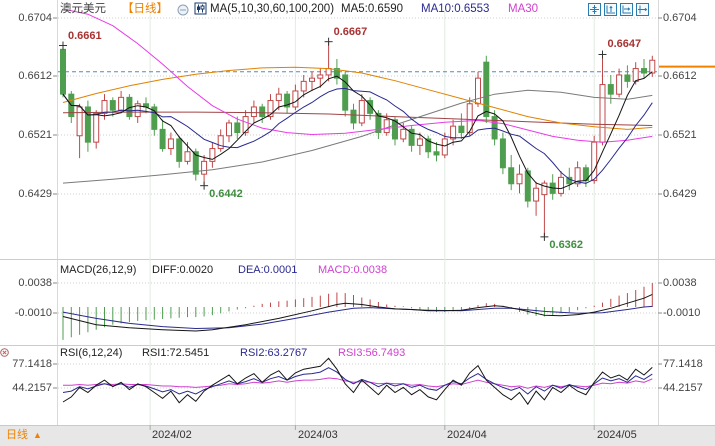 The height and width of the screenshot is (446, 715). Describe the element at coordinates (610, 9) in the screenshot. I see `y-axis-scale-icon` at that location.